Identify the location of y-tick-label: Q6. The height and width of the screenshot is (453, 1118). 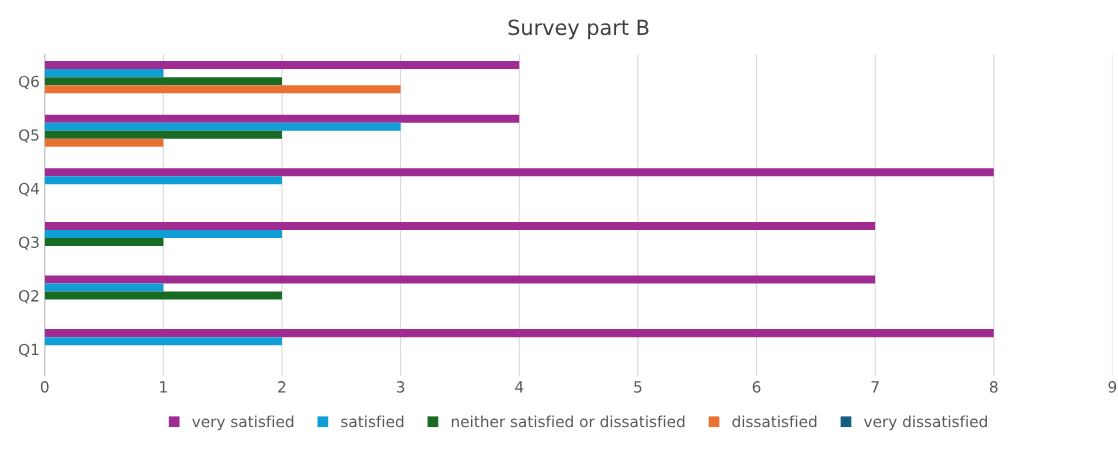
(28, 82).